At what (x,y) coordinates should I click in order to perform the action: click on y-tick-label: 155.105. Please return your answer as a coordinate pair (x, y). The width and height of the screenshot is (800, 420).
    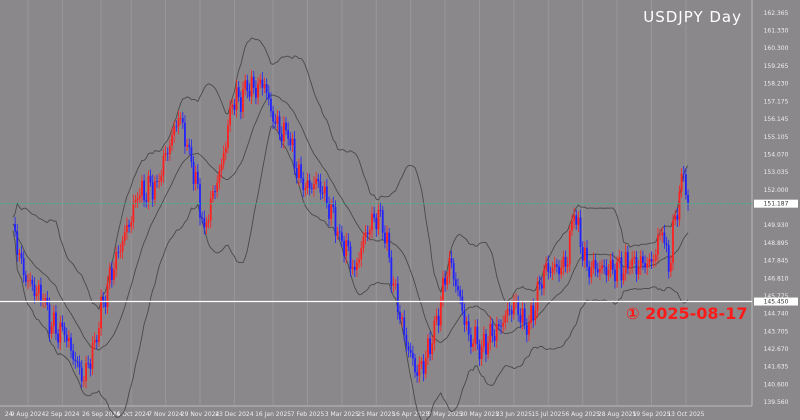
    Looking at the image, I should click on (776, 137).